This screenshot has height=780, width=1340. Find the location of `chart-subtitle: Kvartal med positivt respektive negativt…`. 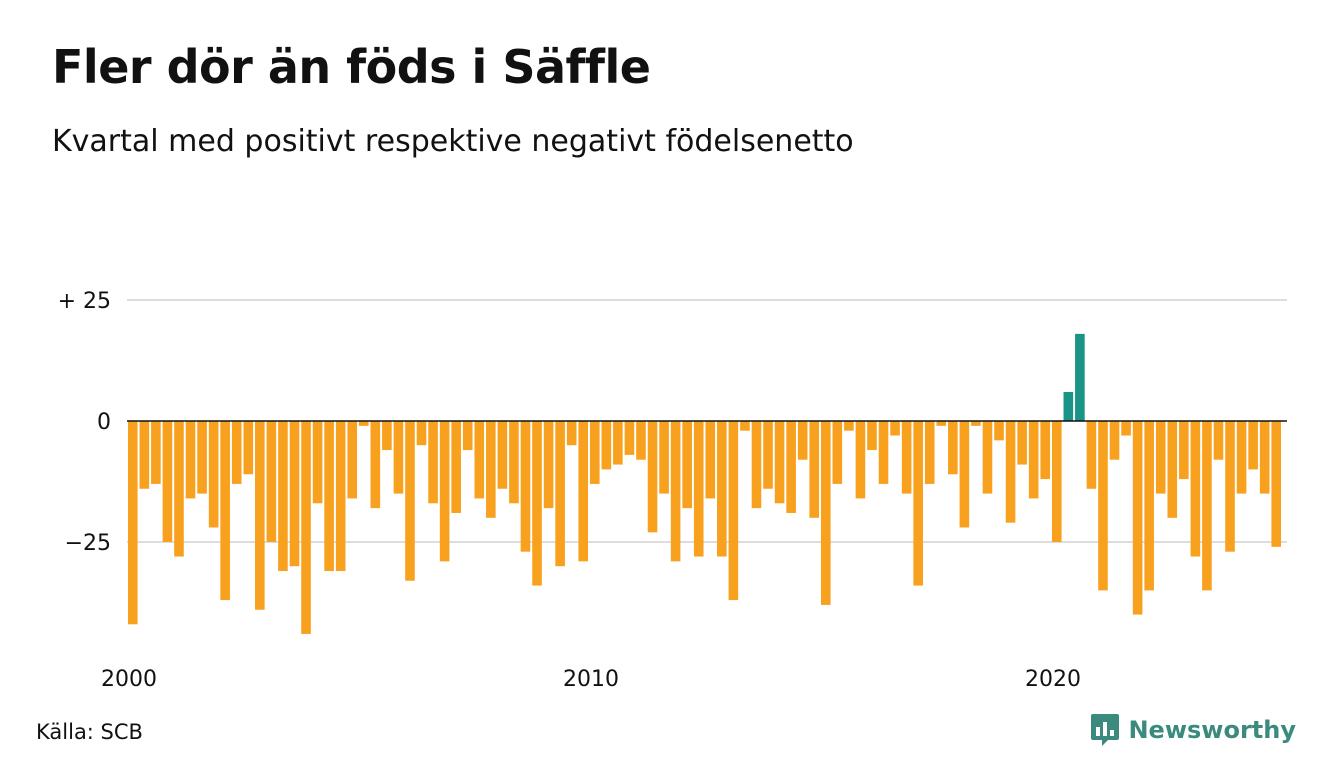

chart-subtitle: Kvartal med positivt respektive negativt… is located at coordinates (453, 141).